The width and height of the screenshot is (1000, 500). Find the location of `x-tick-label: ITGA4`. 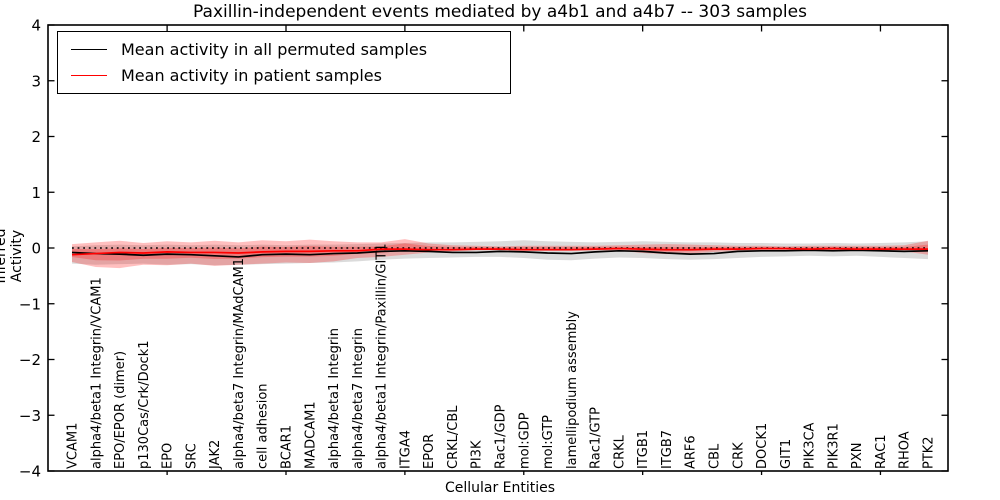

x-tick-label: ITGA4 is located at coordinates (405, 449).